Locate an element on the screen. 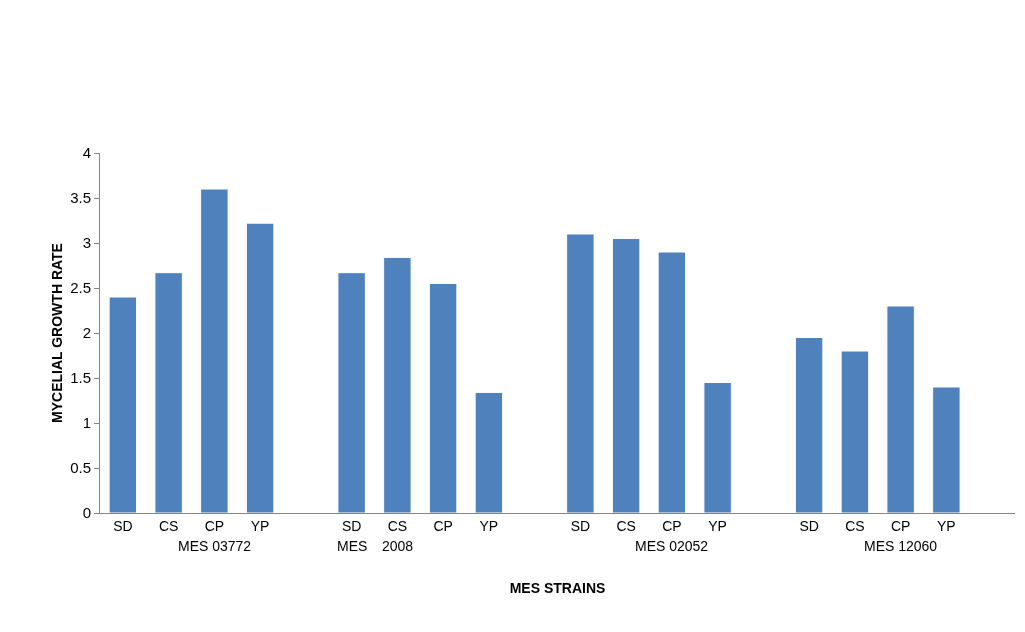 The width and height of the screenshot is (1025, 632). y-tick-label: 2 is located at coordinates (86, 333).